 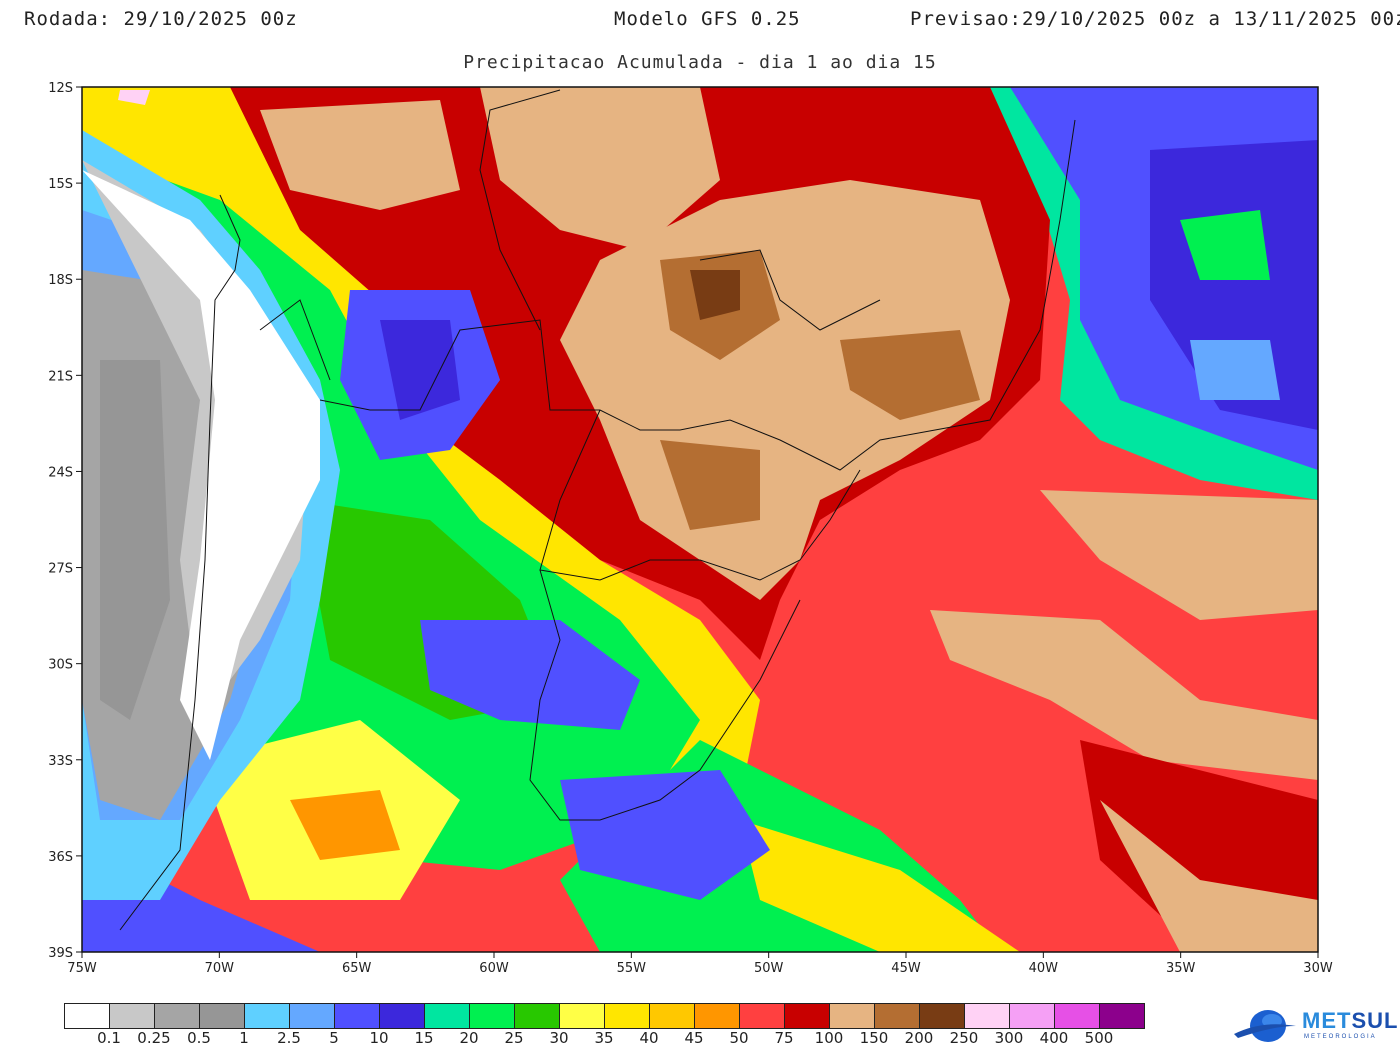 I want to click on lon-label: 40W, so click(x=1044, y=968).